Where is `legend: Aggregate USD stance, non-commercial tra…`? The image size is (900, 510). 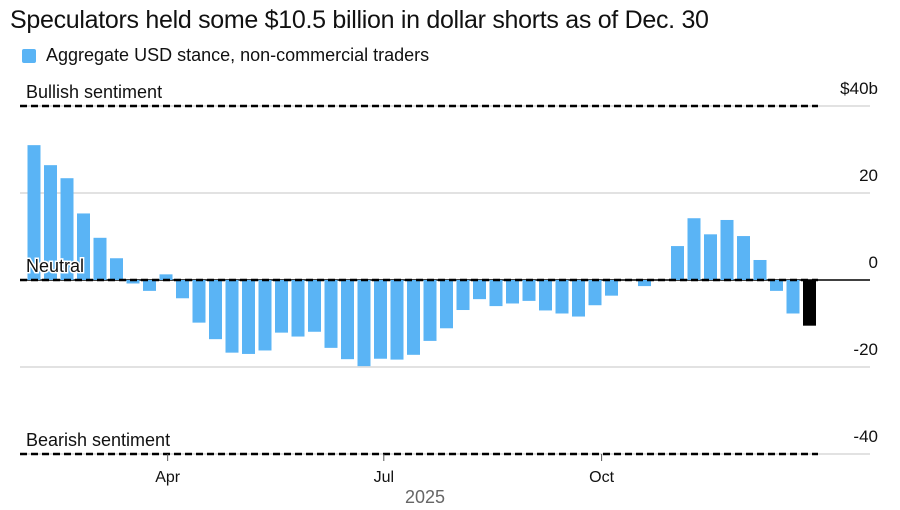
legend: Aggregate USD stance, non-commercial tra… is located at coordinates (225, 55).